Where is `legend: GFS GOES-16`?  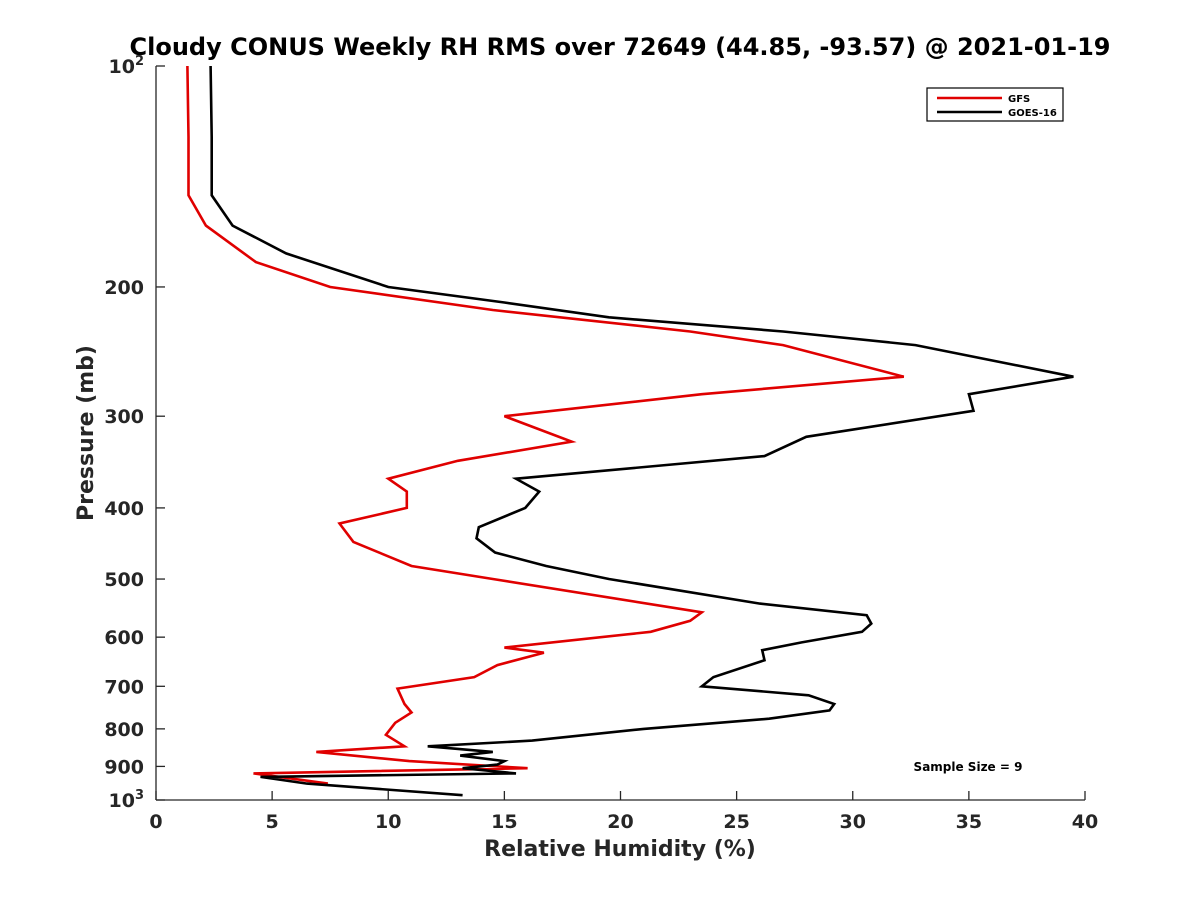 legend: GFS GOES-16 is located at coordinates (995, 104).